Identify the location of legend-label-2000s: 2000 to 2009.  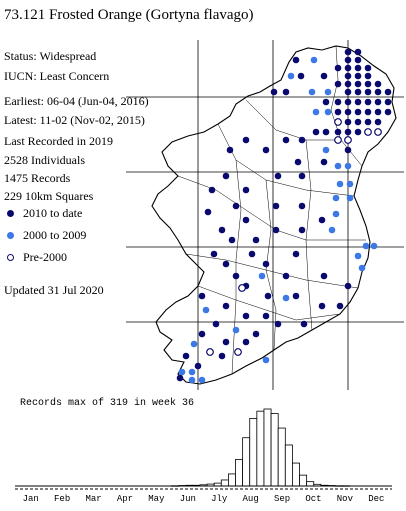
(55, 234).